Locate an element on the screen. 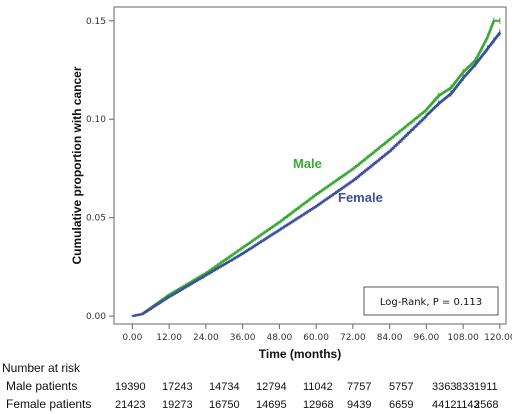  risk-value: 12968 is located at coordinates (318, 405).